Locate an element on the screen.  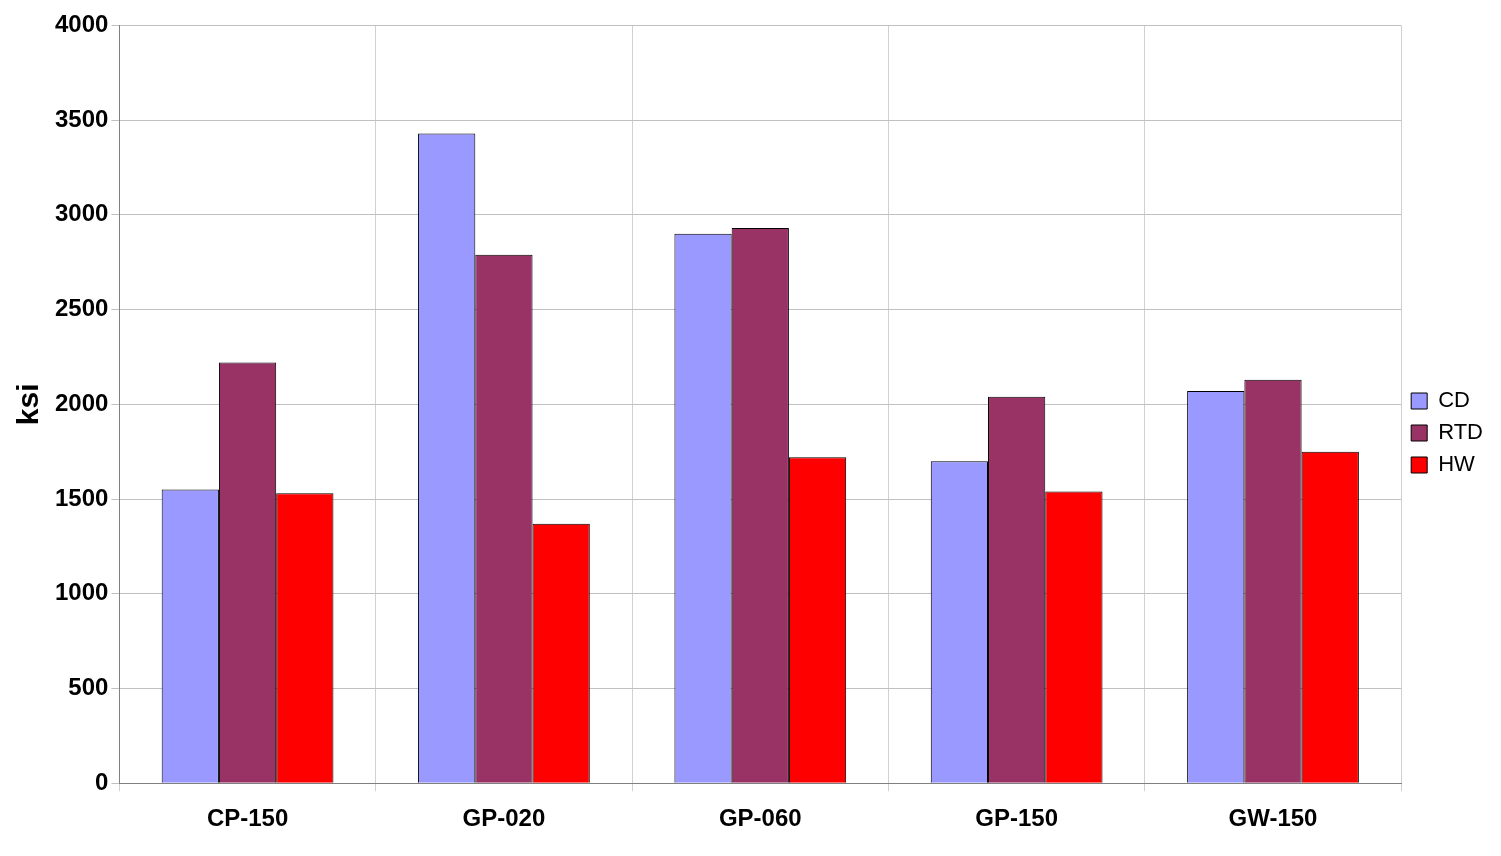
x-tick-label: CP-150 is located at coordinates (247, 818).